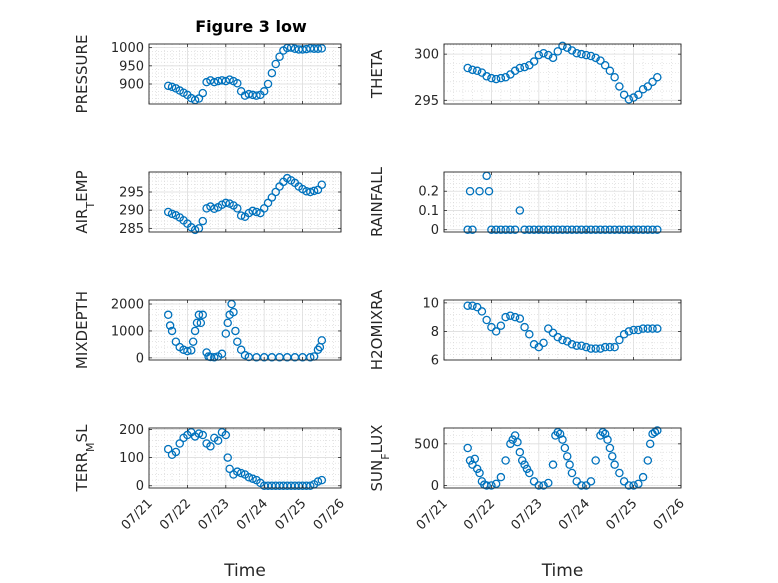  I want to click on subplot-rainfall: 0 0.1 0.2 RAINFALL, so click(525, 202).